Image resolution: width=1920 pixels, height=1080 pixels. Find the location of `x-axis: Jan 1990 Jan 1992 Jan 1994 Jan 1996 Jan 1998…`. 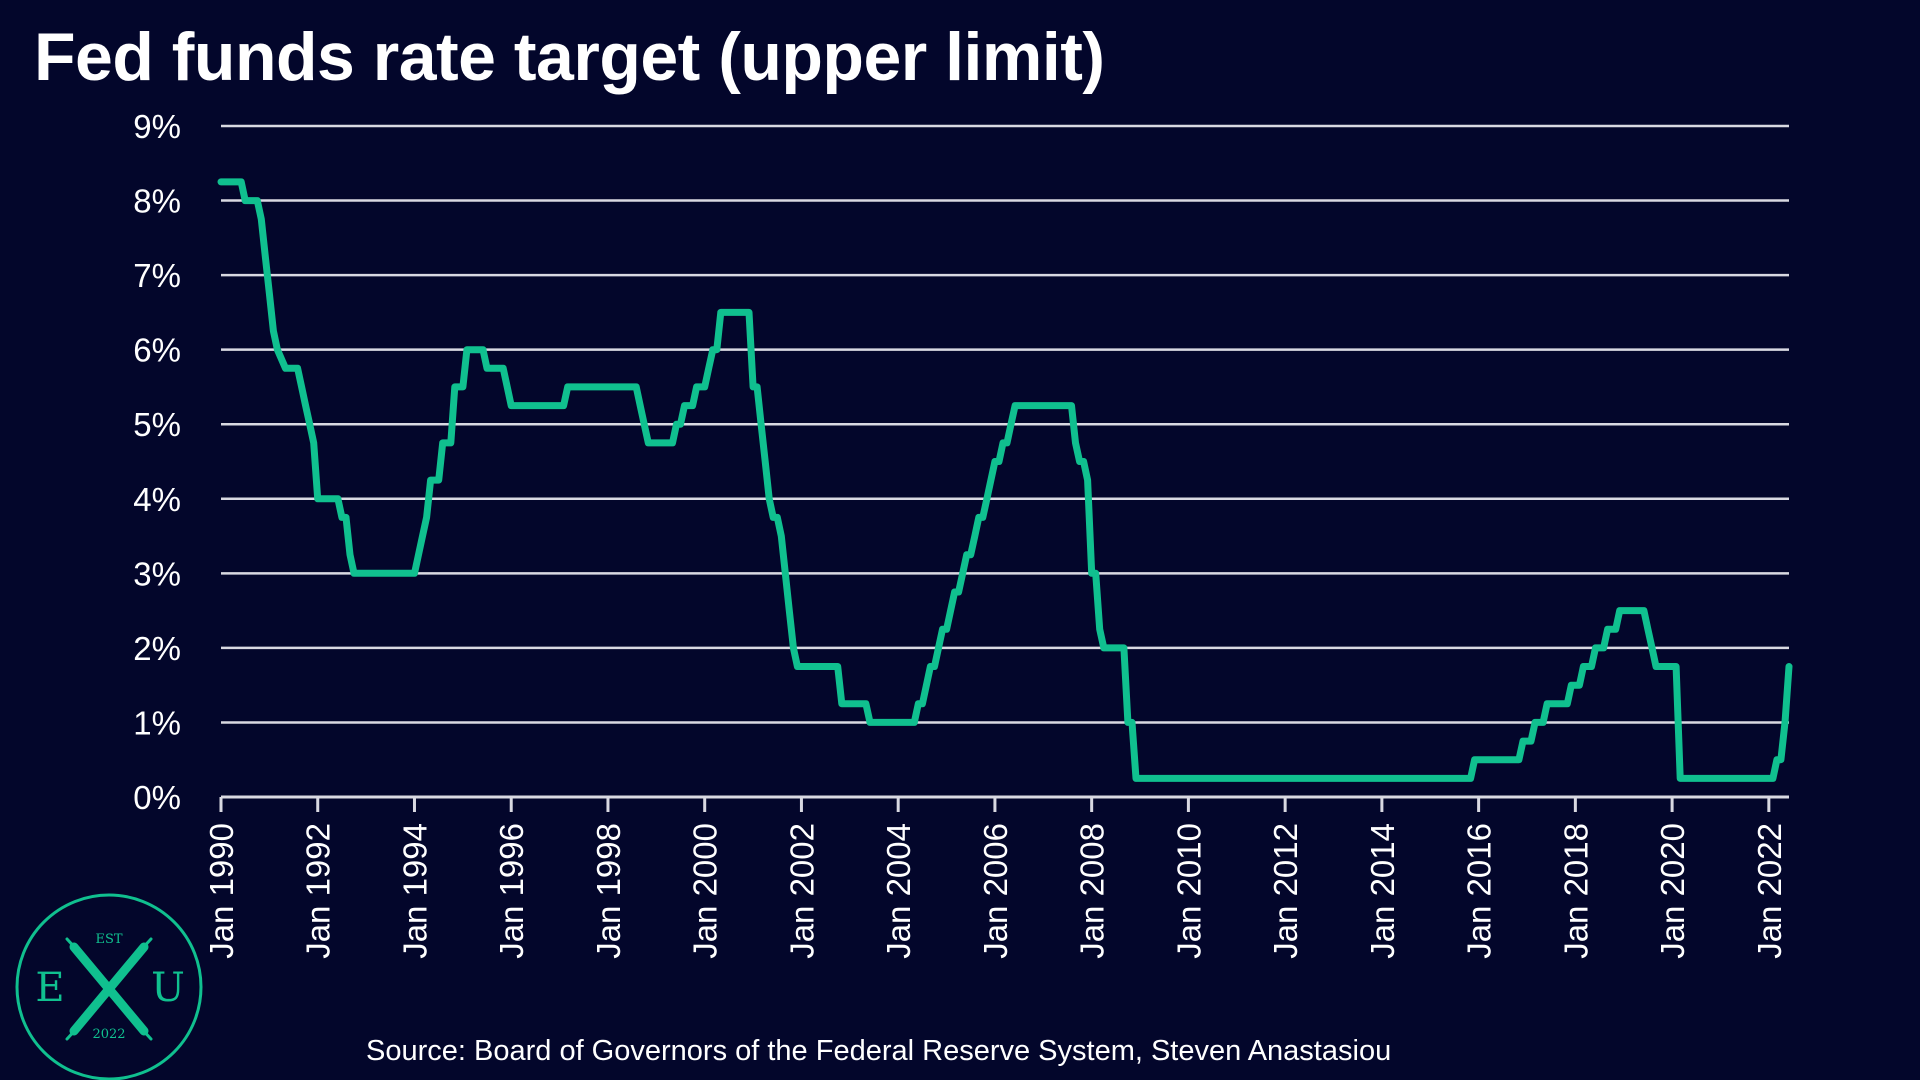

x-axis: Jan 1990 Jan 1992 Jan 1994 Jan 1996 Jan 1998… is located at coordinates (996, 877).